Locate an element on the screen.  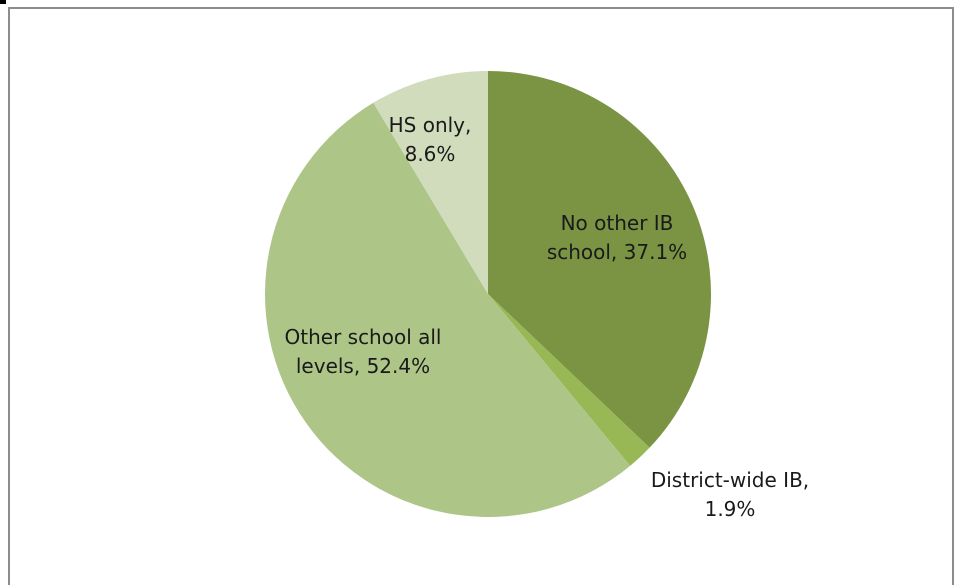
slice-label-line: school, 37.1% is located at coordinates (617, 252).